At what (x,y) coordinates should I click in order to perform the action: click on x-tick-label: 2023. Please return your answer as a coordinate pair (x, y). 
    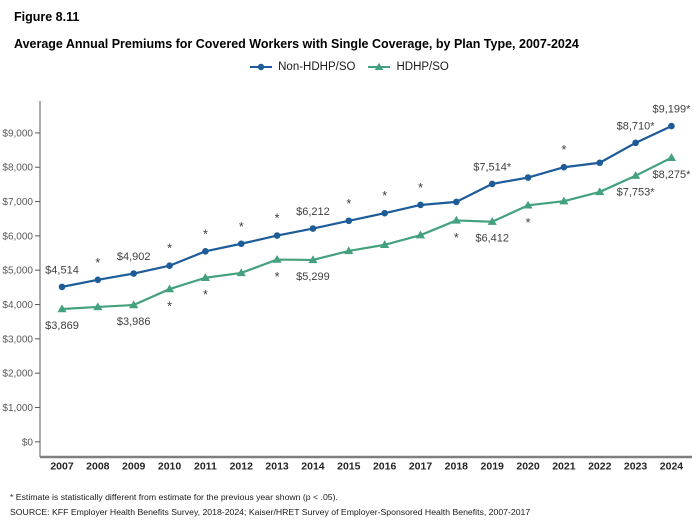
    Looking at the image, I should click on (636, 467).